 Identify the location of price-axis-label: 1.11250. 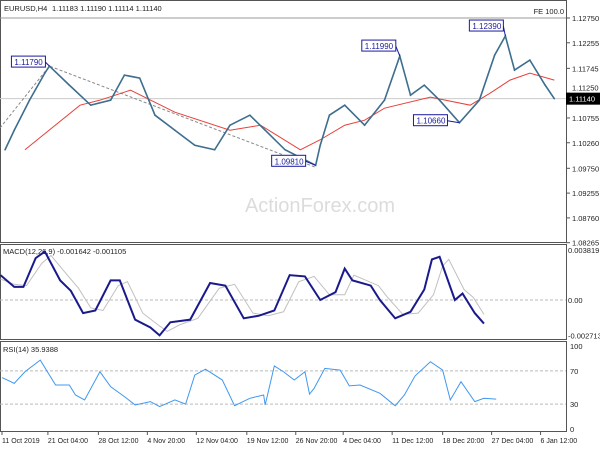
(585, 88).